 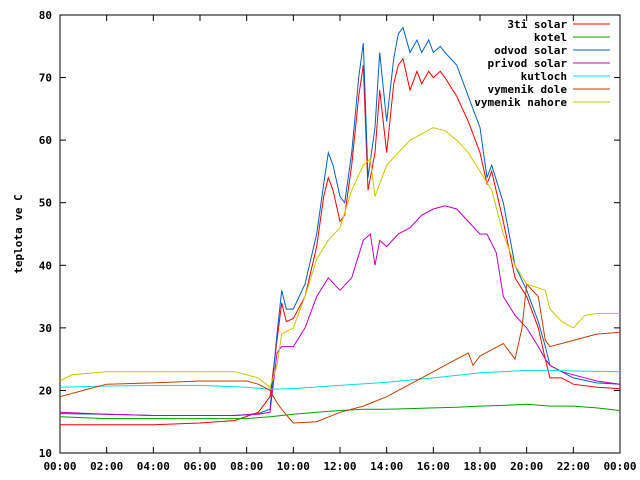 What do you see at coordinates (45, 15) in the screenshot?
I see `y-tick-label: 80` at bounding box center [45, 15].